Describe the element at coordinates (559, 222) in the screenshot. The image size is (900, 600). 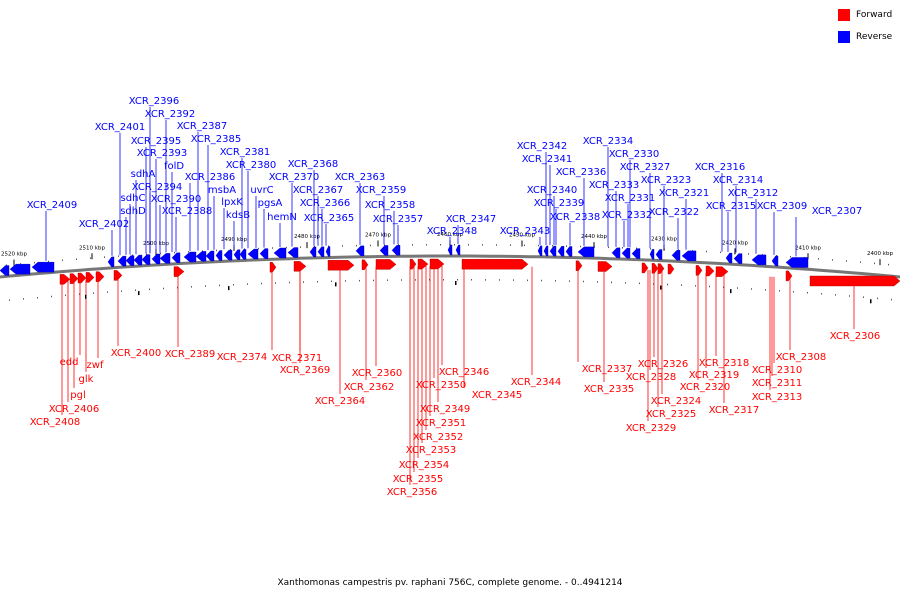
I see `gene-label-xcr-2339: XCR_2339` at that location.